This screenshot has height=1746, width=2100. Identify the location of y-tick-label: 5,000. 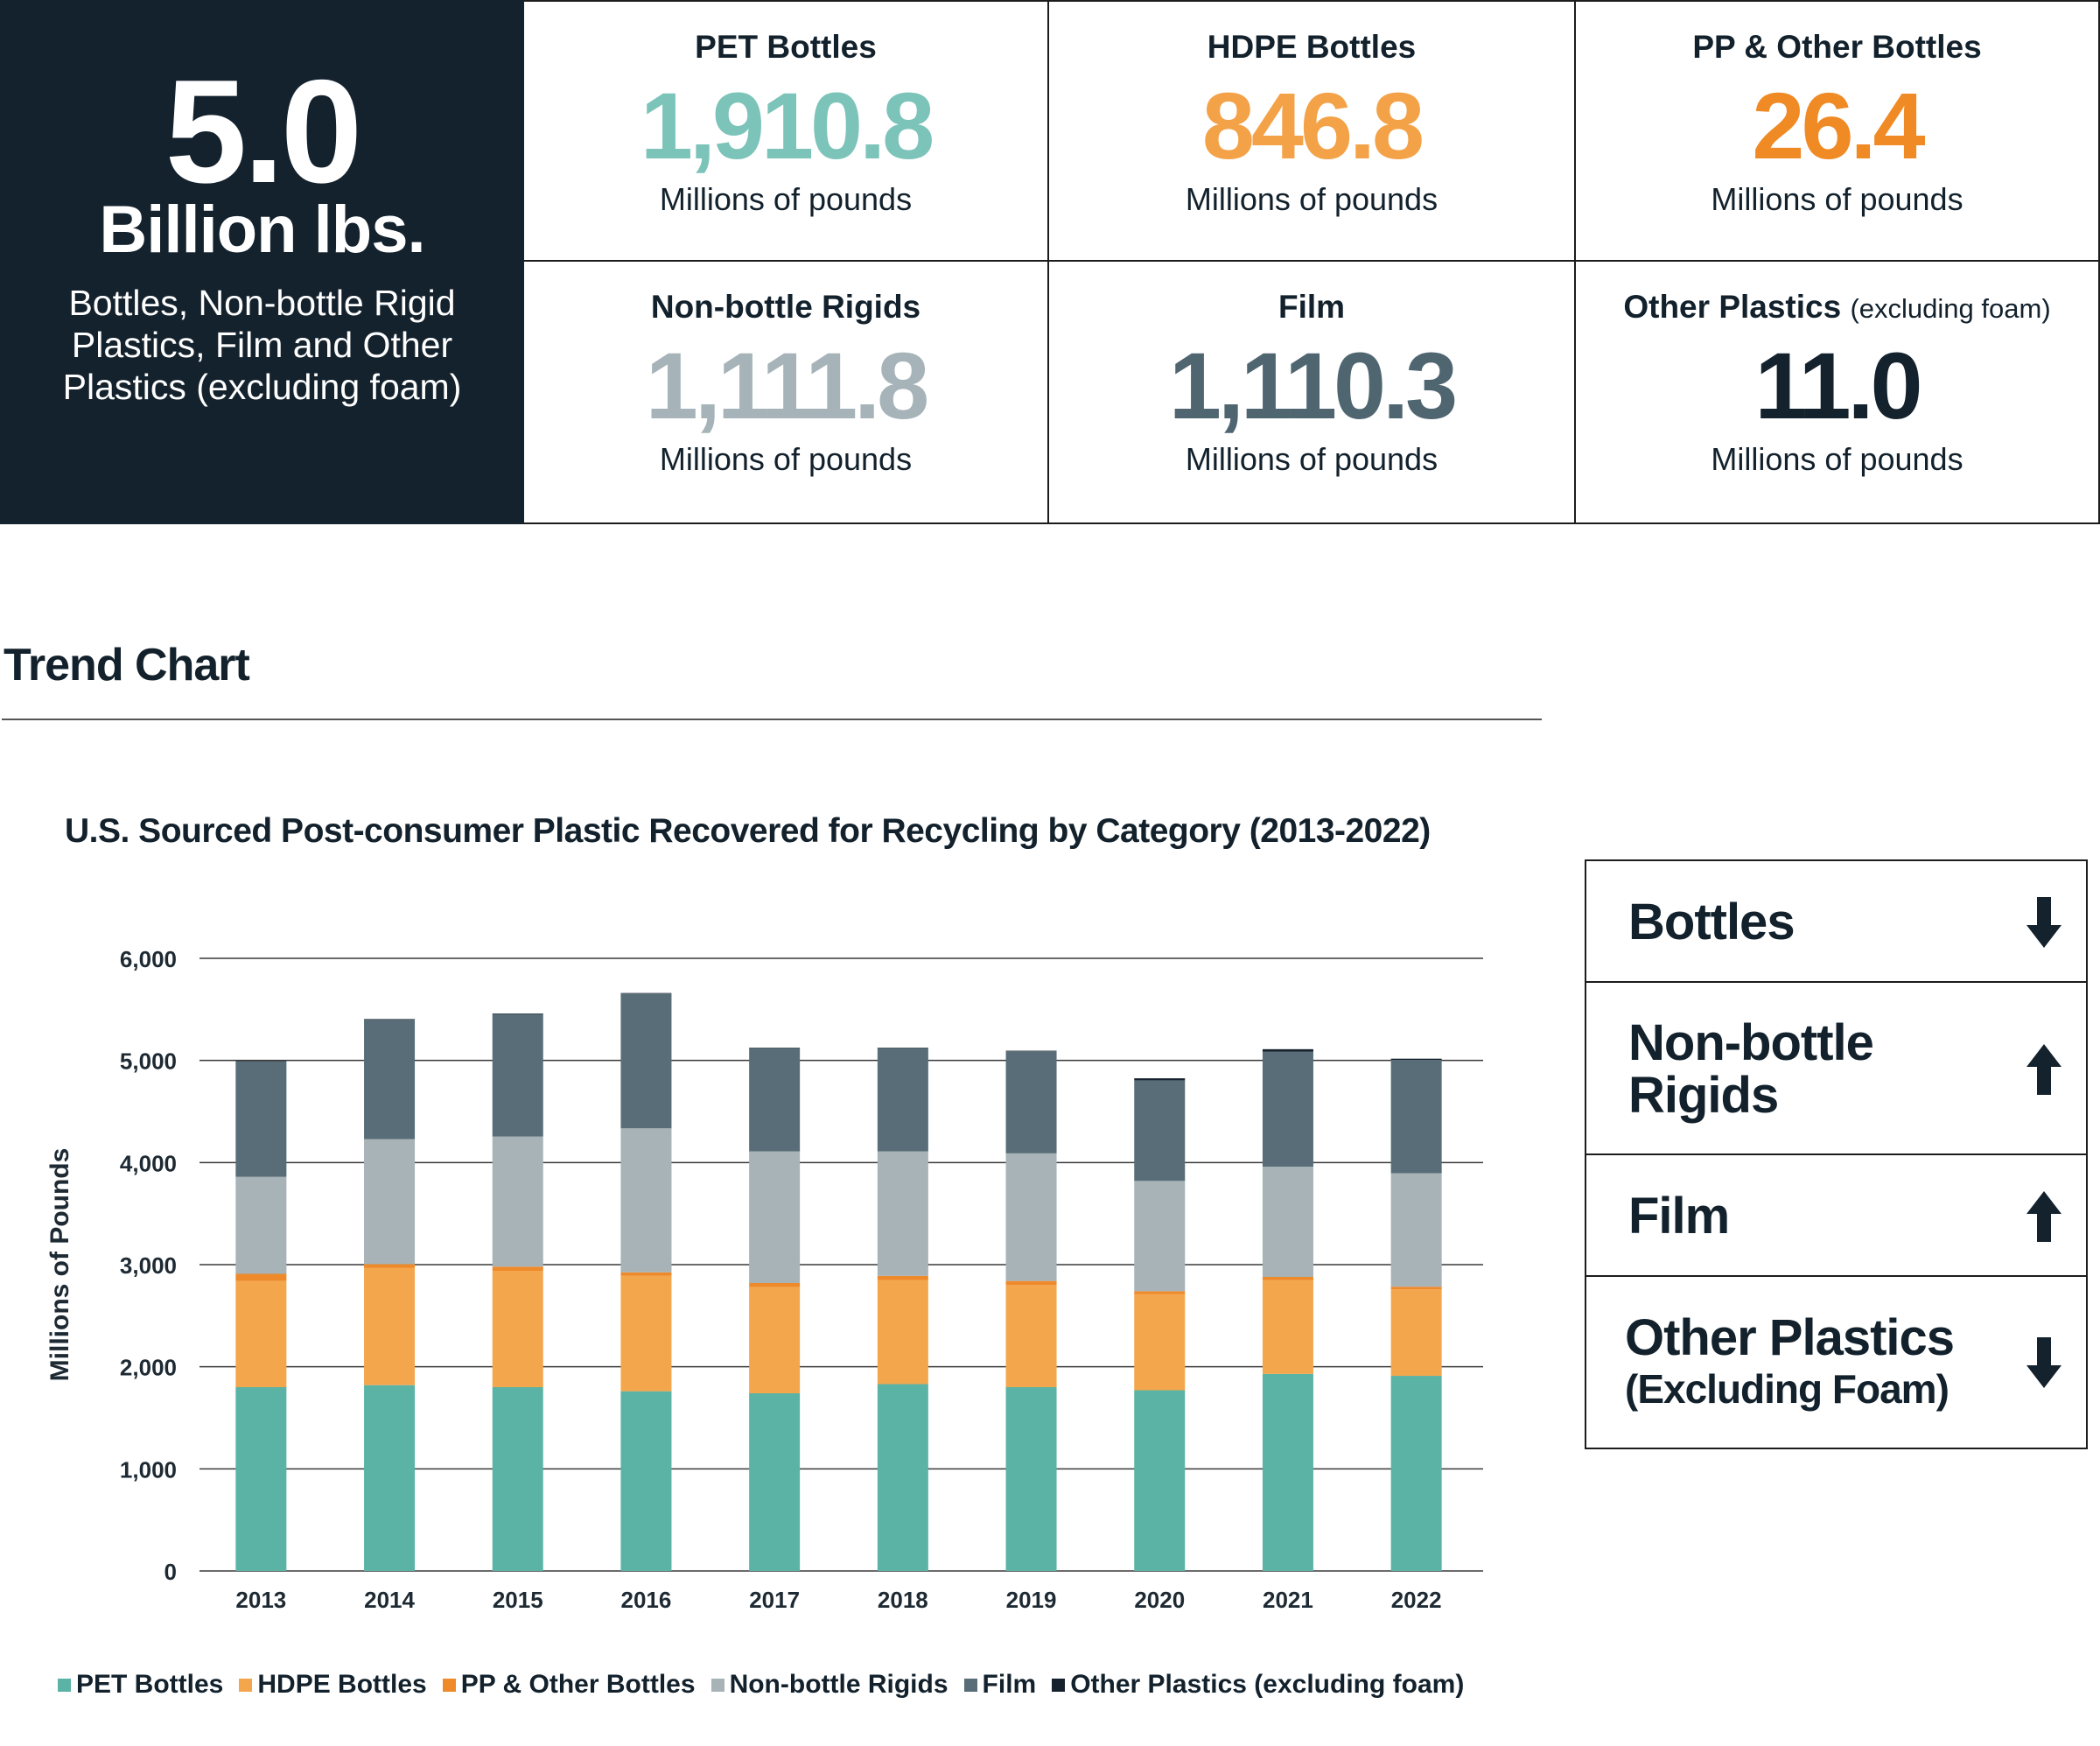
(148, 1061).